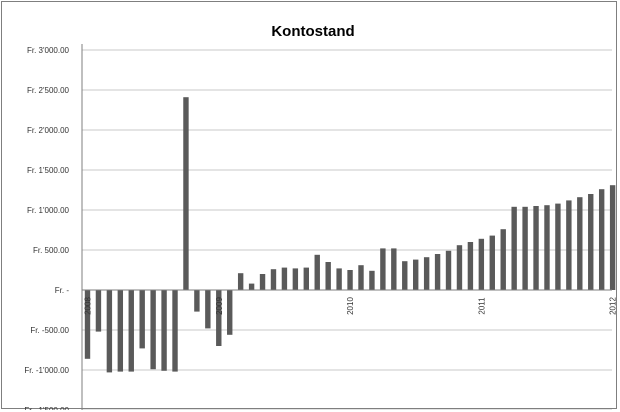 The height and width of the screenshot is (412, 620). What do you see at coordinates (48, 170) in the screenshot?
I see `y-tick-label: Fr. 1'500.00` at bounding box center [48, 170].